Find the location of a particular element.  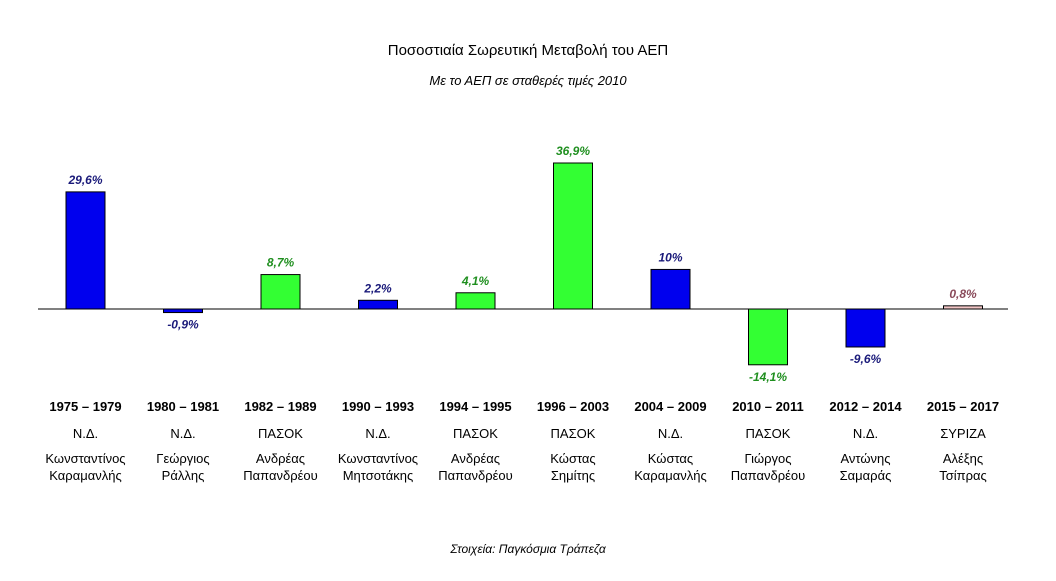

chart-title: Ποσοστιαία Σωρευτική Μεταβολή του ΑΕΠ is located at coordinates (528, 50).